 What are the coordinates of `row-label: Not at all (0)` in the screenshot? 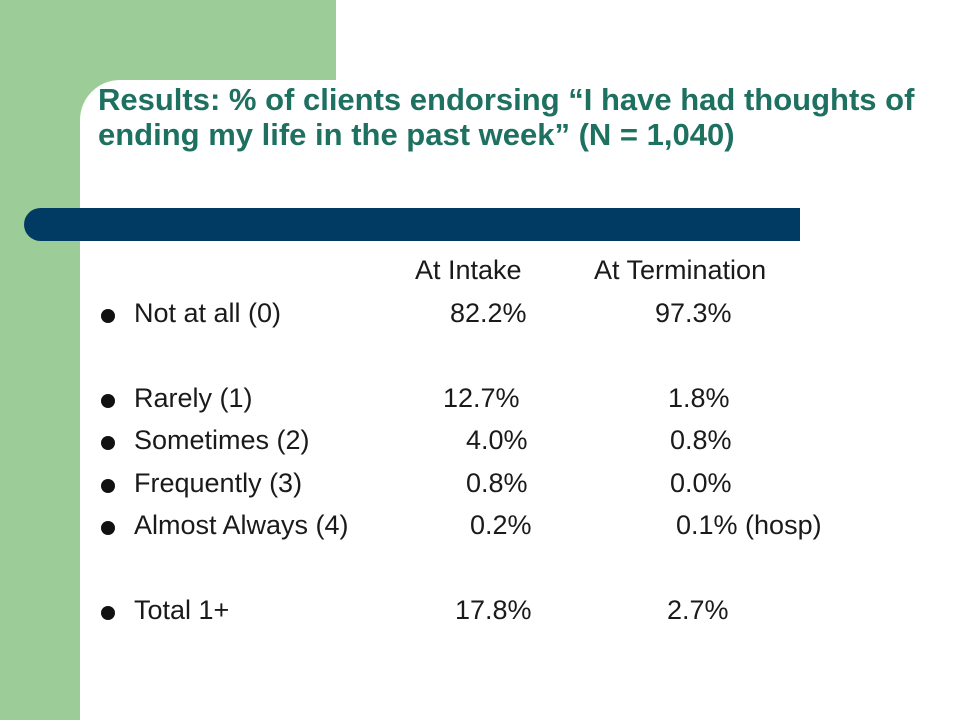 It's located at (208, 313).